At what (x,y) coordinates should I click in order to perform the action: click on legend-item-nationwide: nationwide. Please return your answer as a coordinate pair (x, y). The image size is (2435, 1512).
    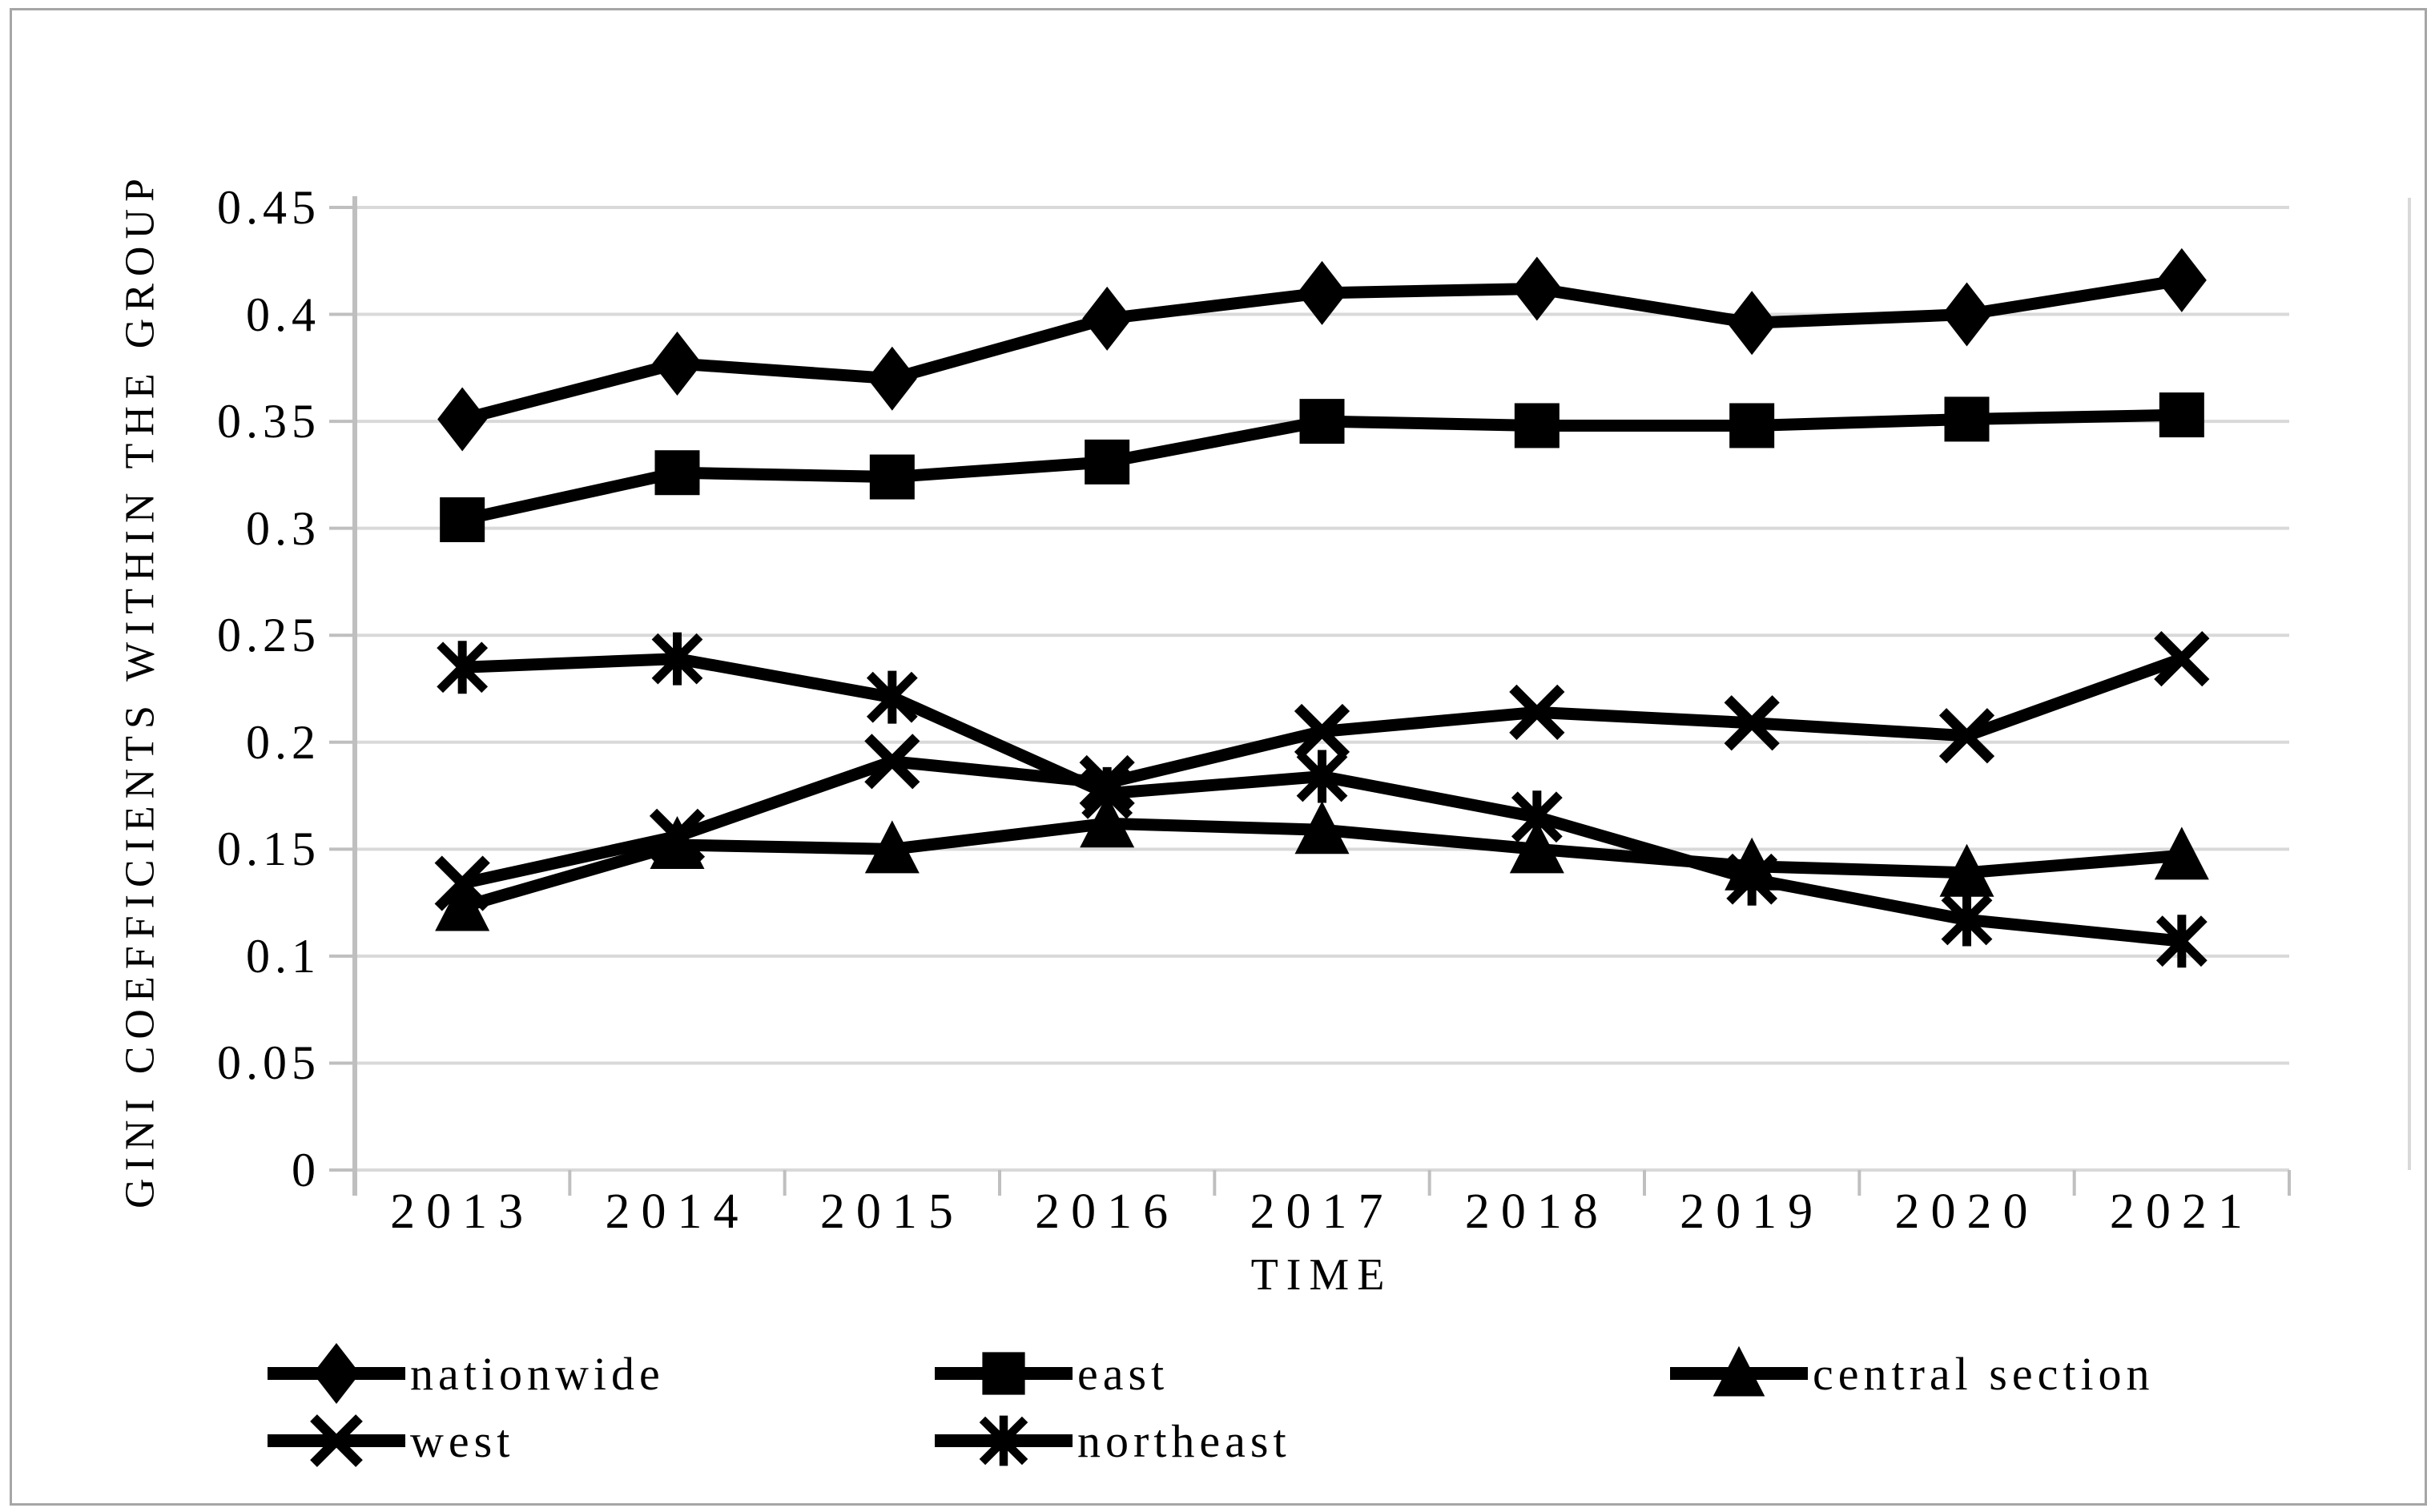
    Looking at the image, I should click on (466, 1373).